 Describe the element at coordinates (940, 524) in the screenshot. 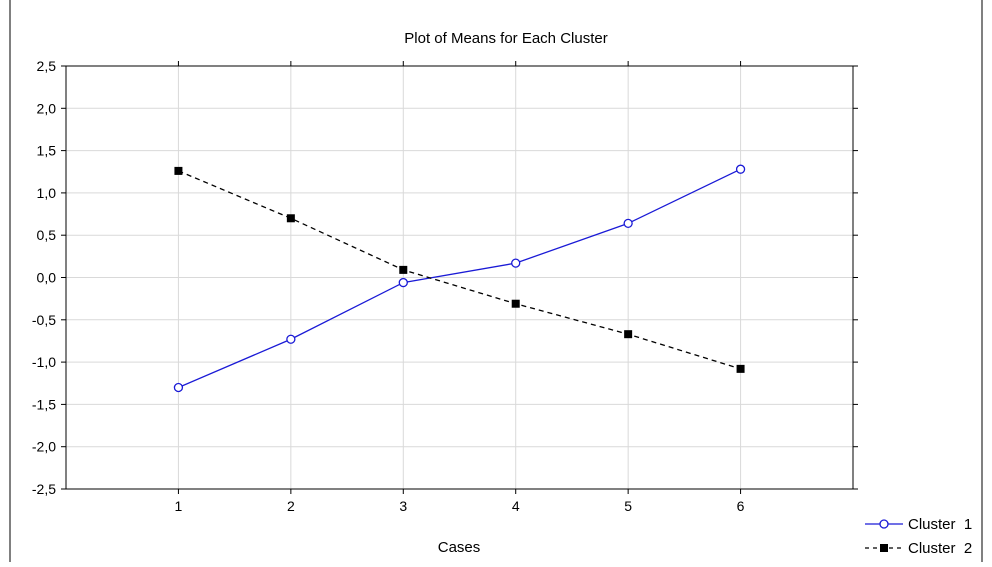

I see `legend-label-cluster-1: Cluster 1` at that location.